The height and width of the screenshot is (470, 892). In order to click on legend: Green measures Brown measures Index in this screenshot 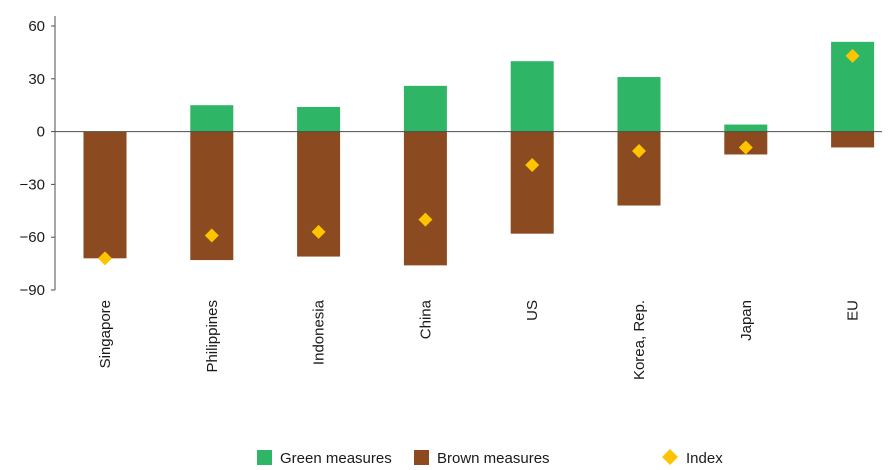, I will do `click(490, 458)`.